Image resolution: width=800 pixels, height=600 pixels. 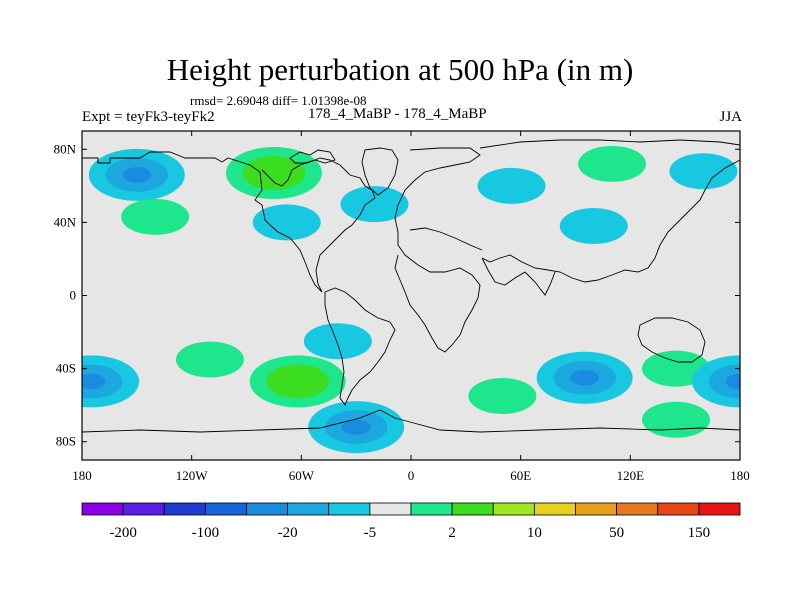 I want to click on colorbar-label: -100, so click(x=206, y=533).